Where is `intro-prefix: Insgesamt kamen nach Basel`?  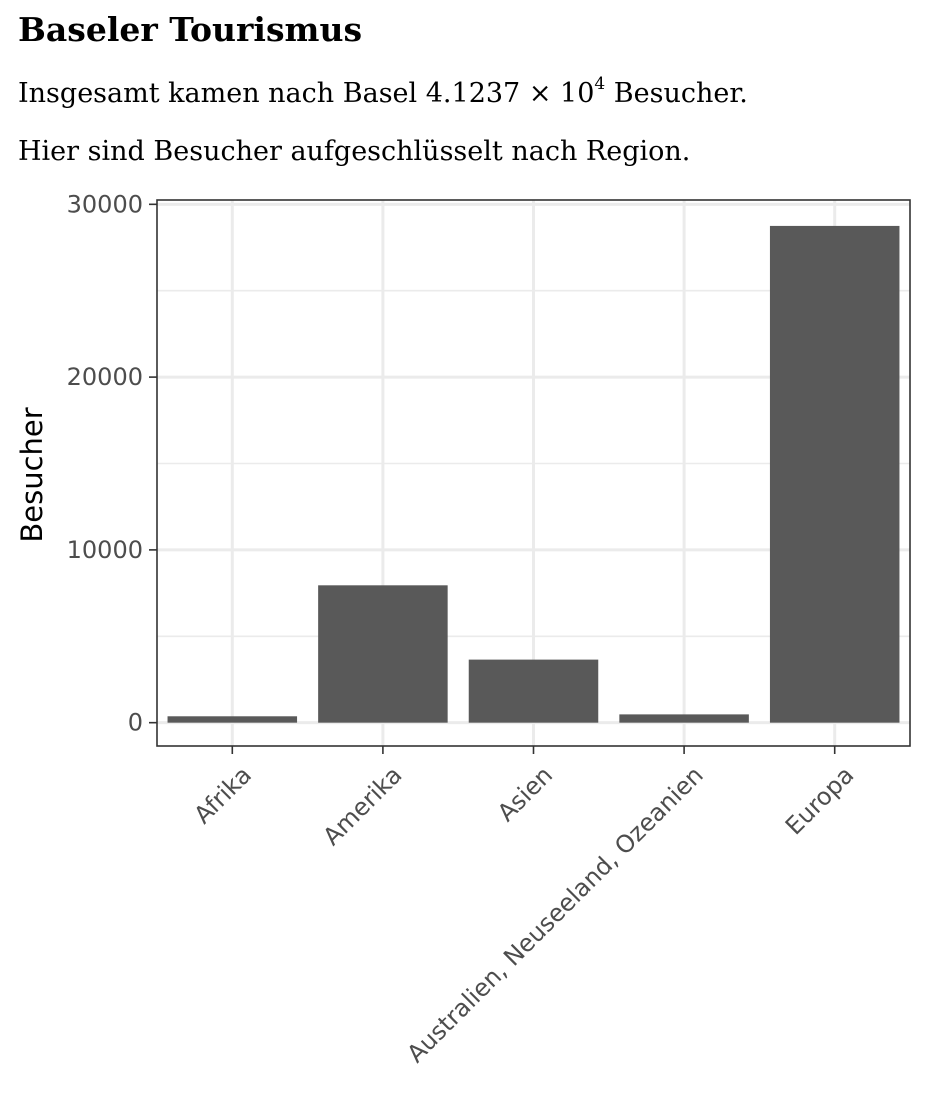 intro-prefix: Insgesamt kamen nach Basel is located at coordinates (222, 93).